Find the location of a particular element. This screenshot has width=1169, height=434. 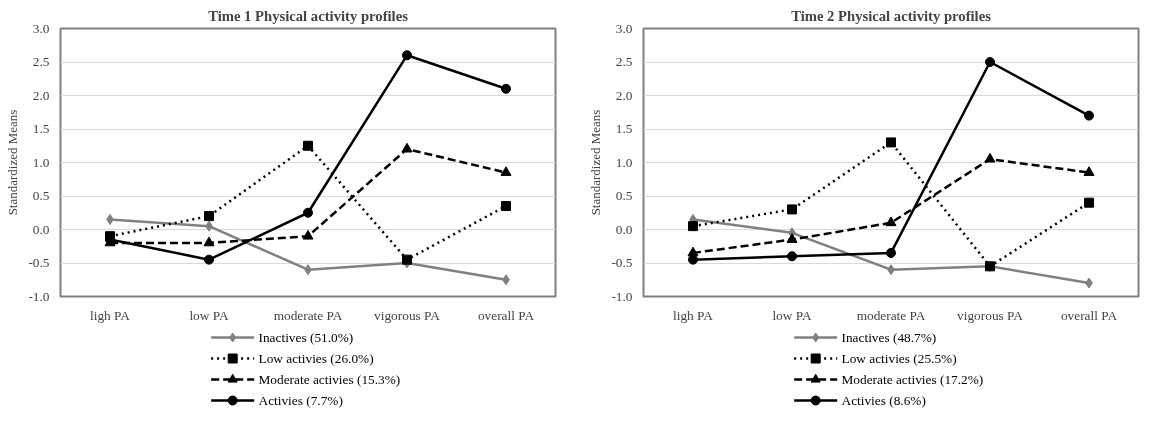

legend-label: Low activies (25.5%) is located at coordinates (899, 358).